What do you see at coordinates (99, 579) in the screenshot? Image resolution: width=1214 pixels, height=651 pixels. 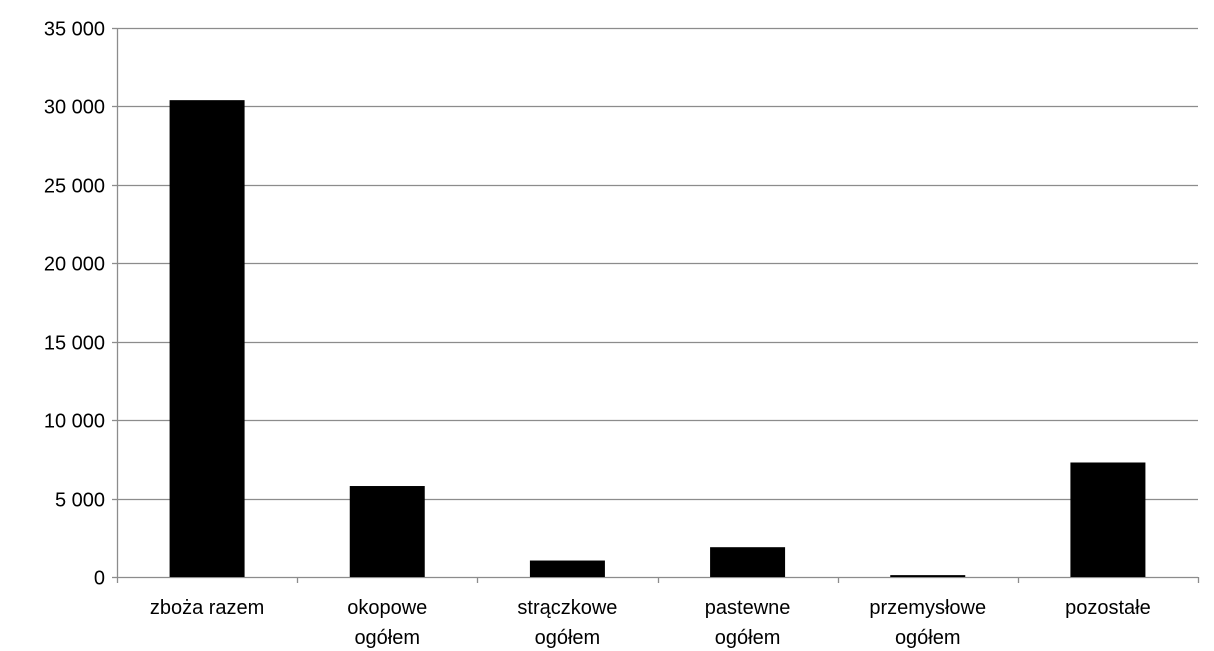 I see `y-tick-label: 0` at bounding box center [99, 579].